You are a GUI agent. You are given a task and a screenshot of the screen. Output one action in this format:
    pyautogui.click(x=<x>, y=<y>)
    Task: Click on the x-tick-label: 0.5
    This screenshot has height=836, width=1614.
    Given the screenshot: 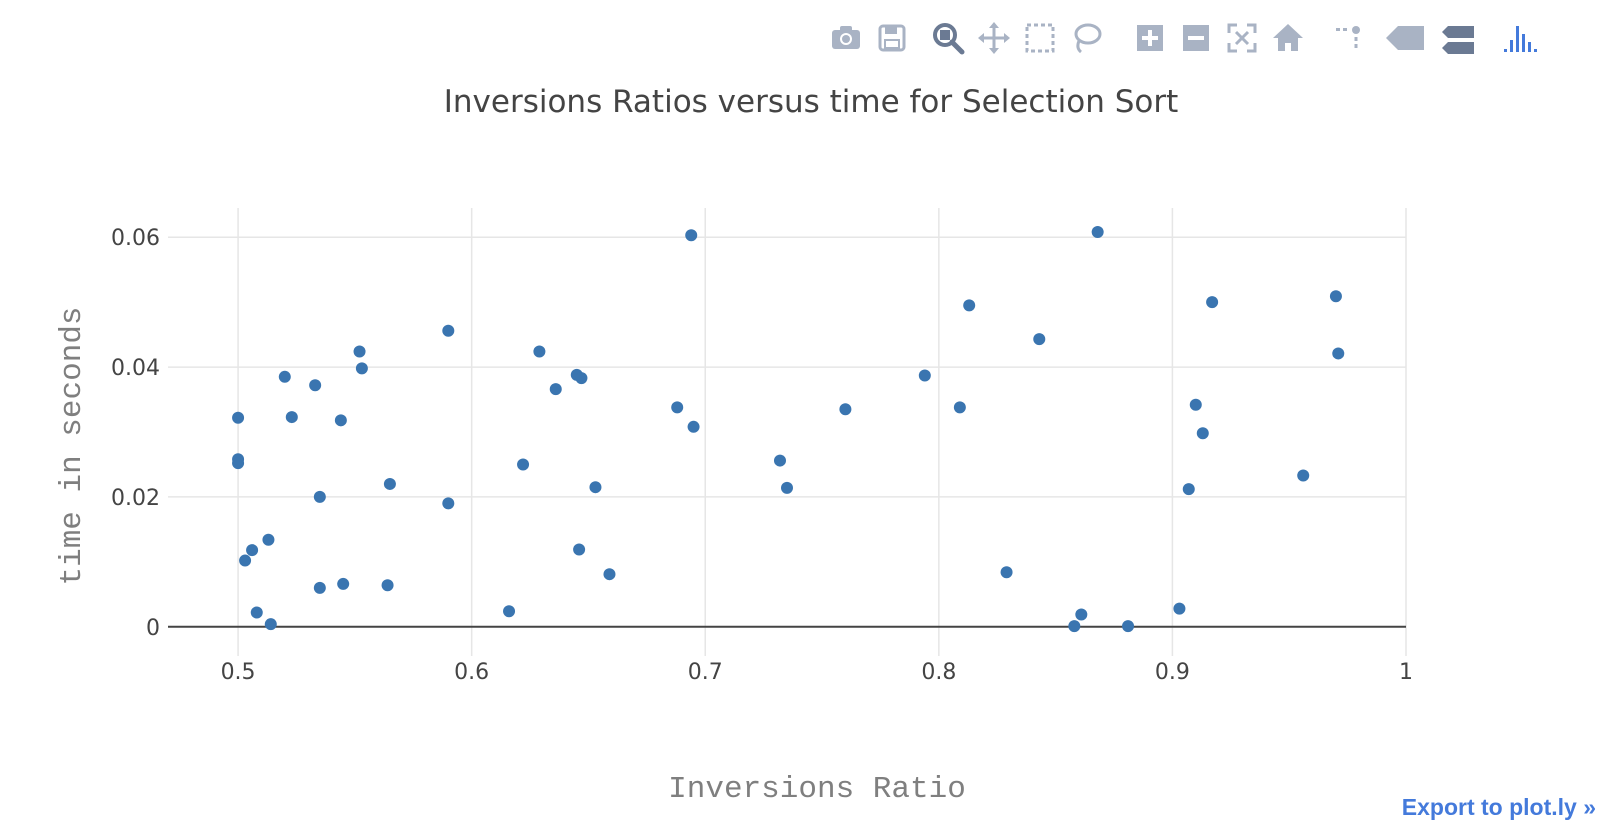 What is the action you would take?
    pyautogui.click(x=238, y=672)
    